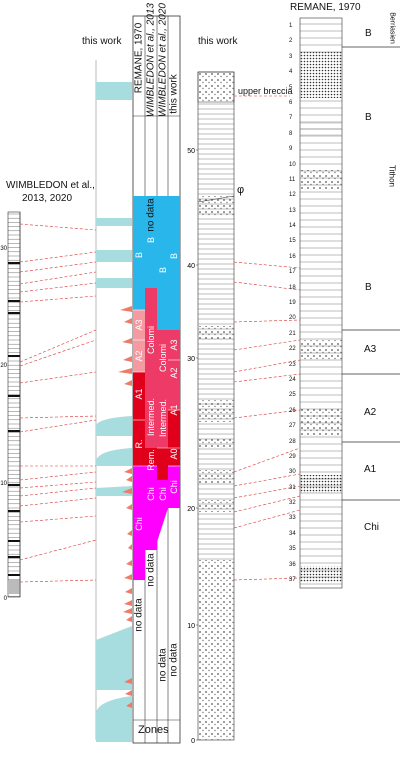 The image size is (400, 766). What do you see at coordinates (292, 456) in the screenshot?
I see `remane-bed-number: 29` at bounding box center [292, 456].